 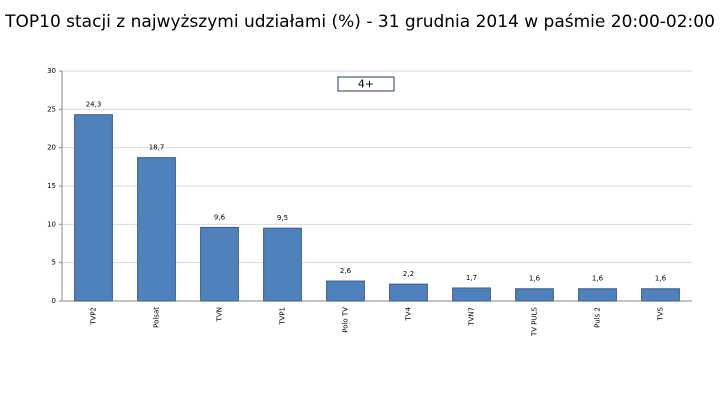 I want to click on x-tick-label: TV4, so click(x=409, y=313).